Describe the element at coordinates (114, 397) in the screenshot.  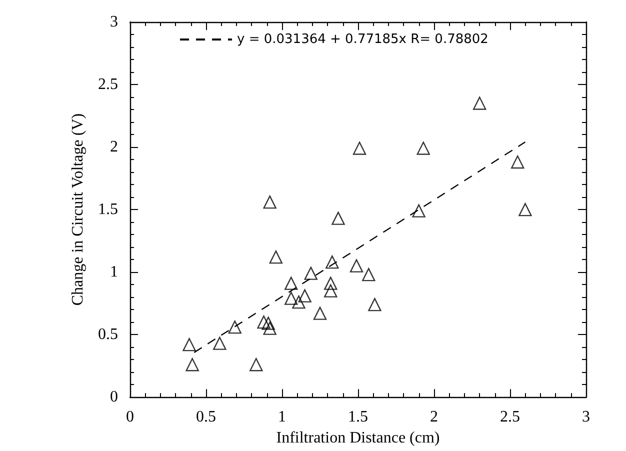
I see `y-tick-label: 0` at that location.